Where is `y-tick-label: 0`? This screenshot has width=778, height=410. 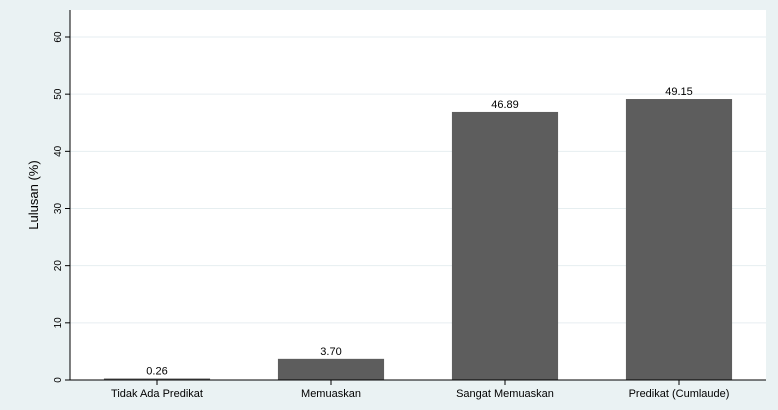 y-tick-label: 0 is located at coordinates (58, 380).